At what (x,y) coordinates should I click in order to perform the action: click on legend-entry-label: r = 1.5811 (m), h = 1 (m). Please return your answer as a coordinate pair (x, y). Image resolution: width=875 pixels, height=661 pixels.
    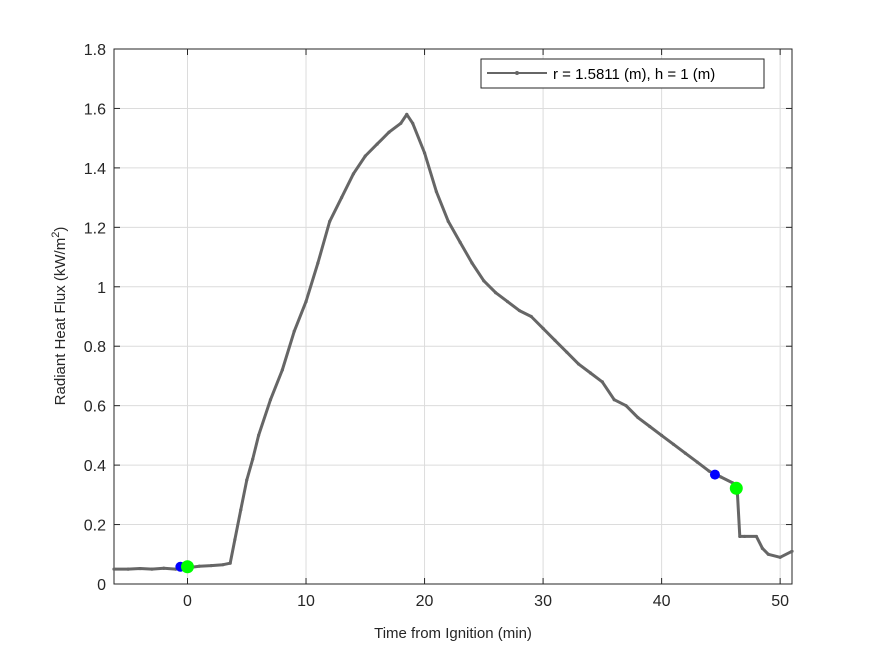
    Looking at the image, I should click on (634, 74).